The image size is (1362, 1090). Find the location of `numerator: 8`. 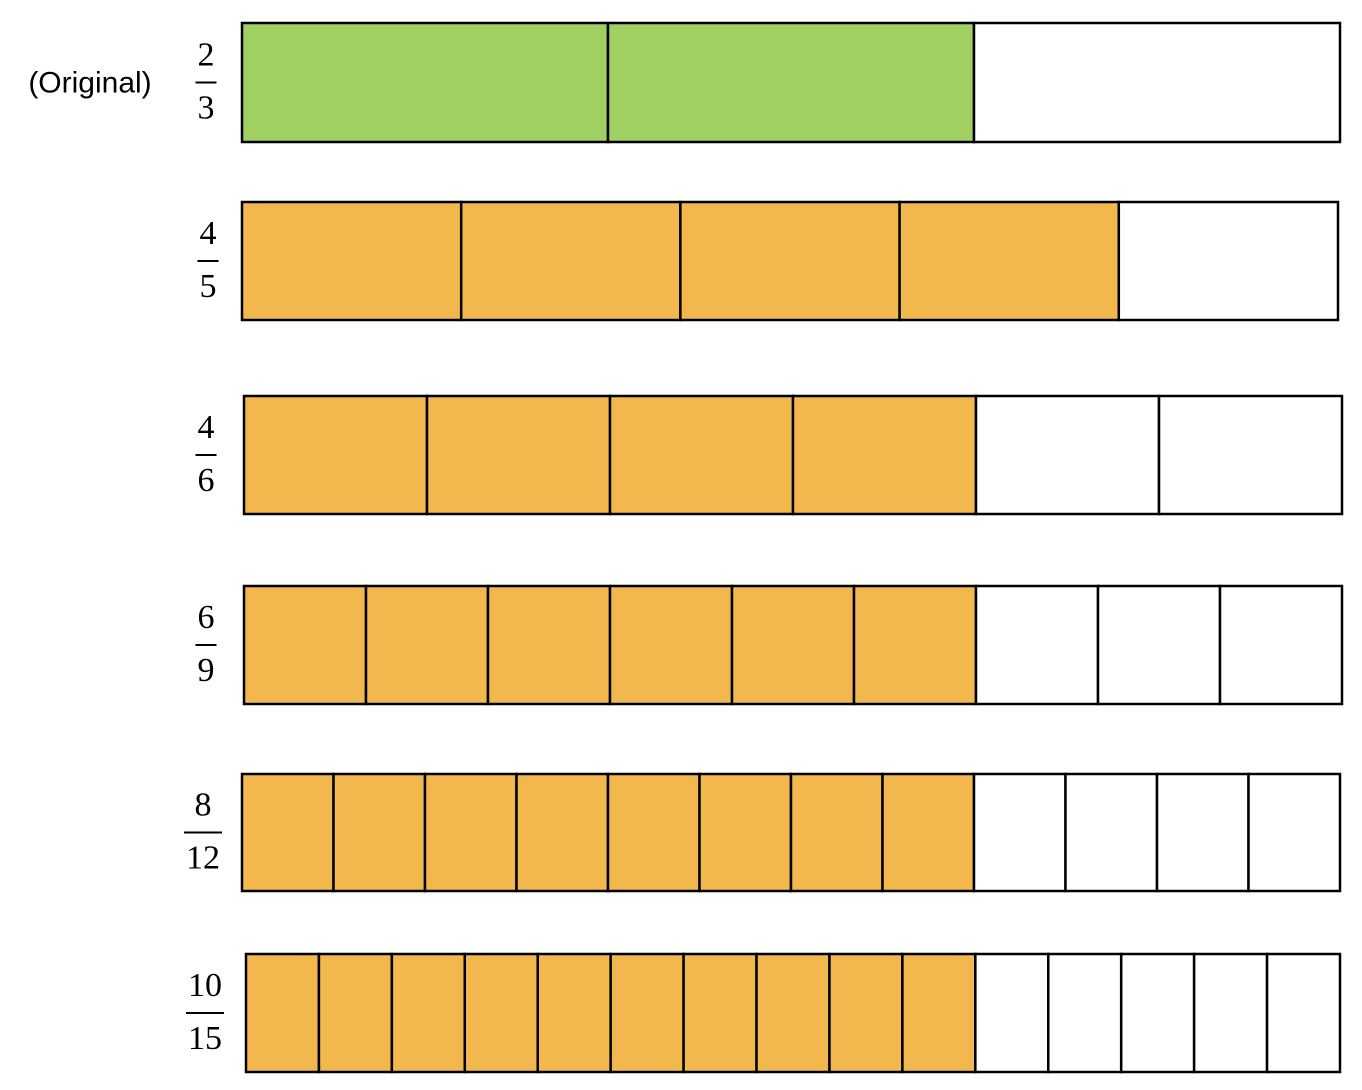

numerator: 8 is located at coordinates (203, 804).